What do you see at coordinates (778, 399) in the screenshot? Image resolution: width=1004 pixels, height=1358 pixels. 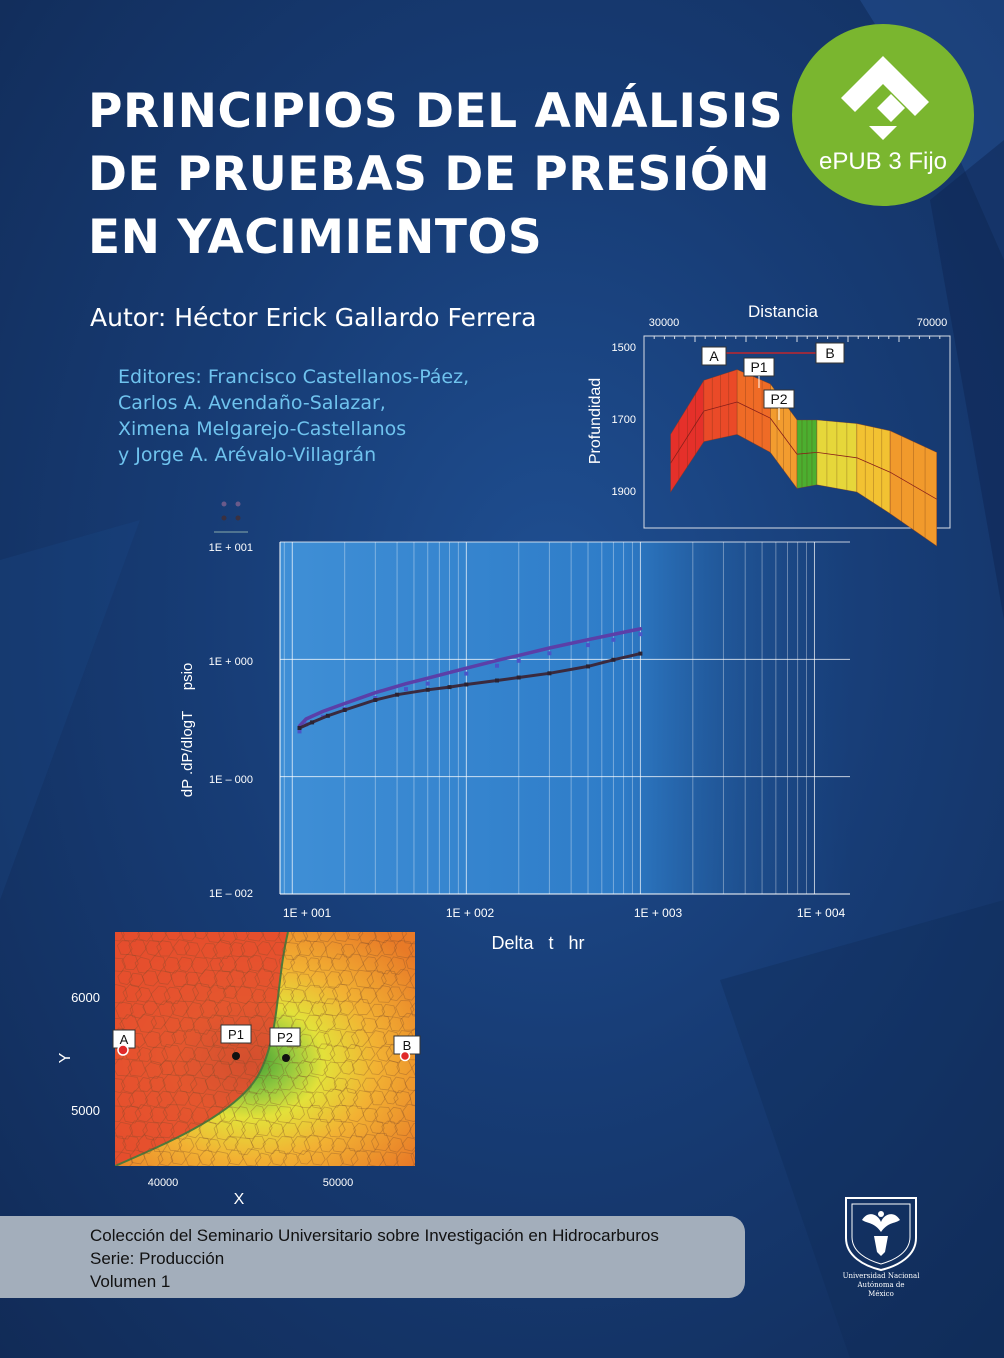 I see `svg-text: P2` at bounding box center [778, 399].